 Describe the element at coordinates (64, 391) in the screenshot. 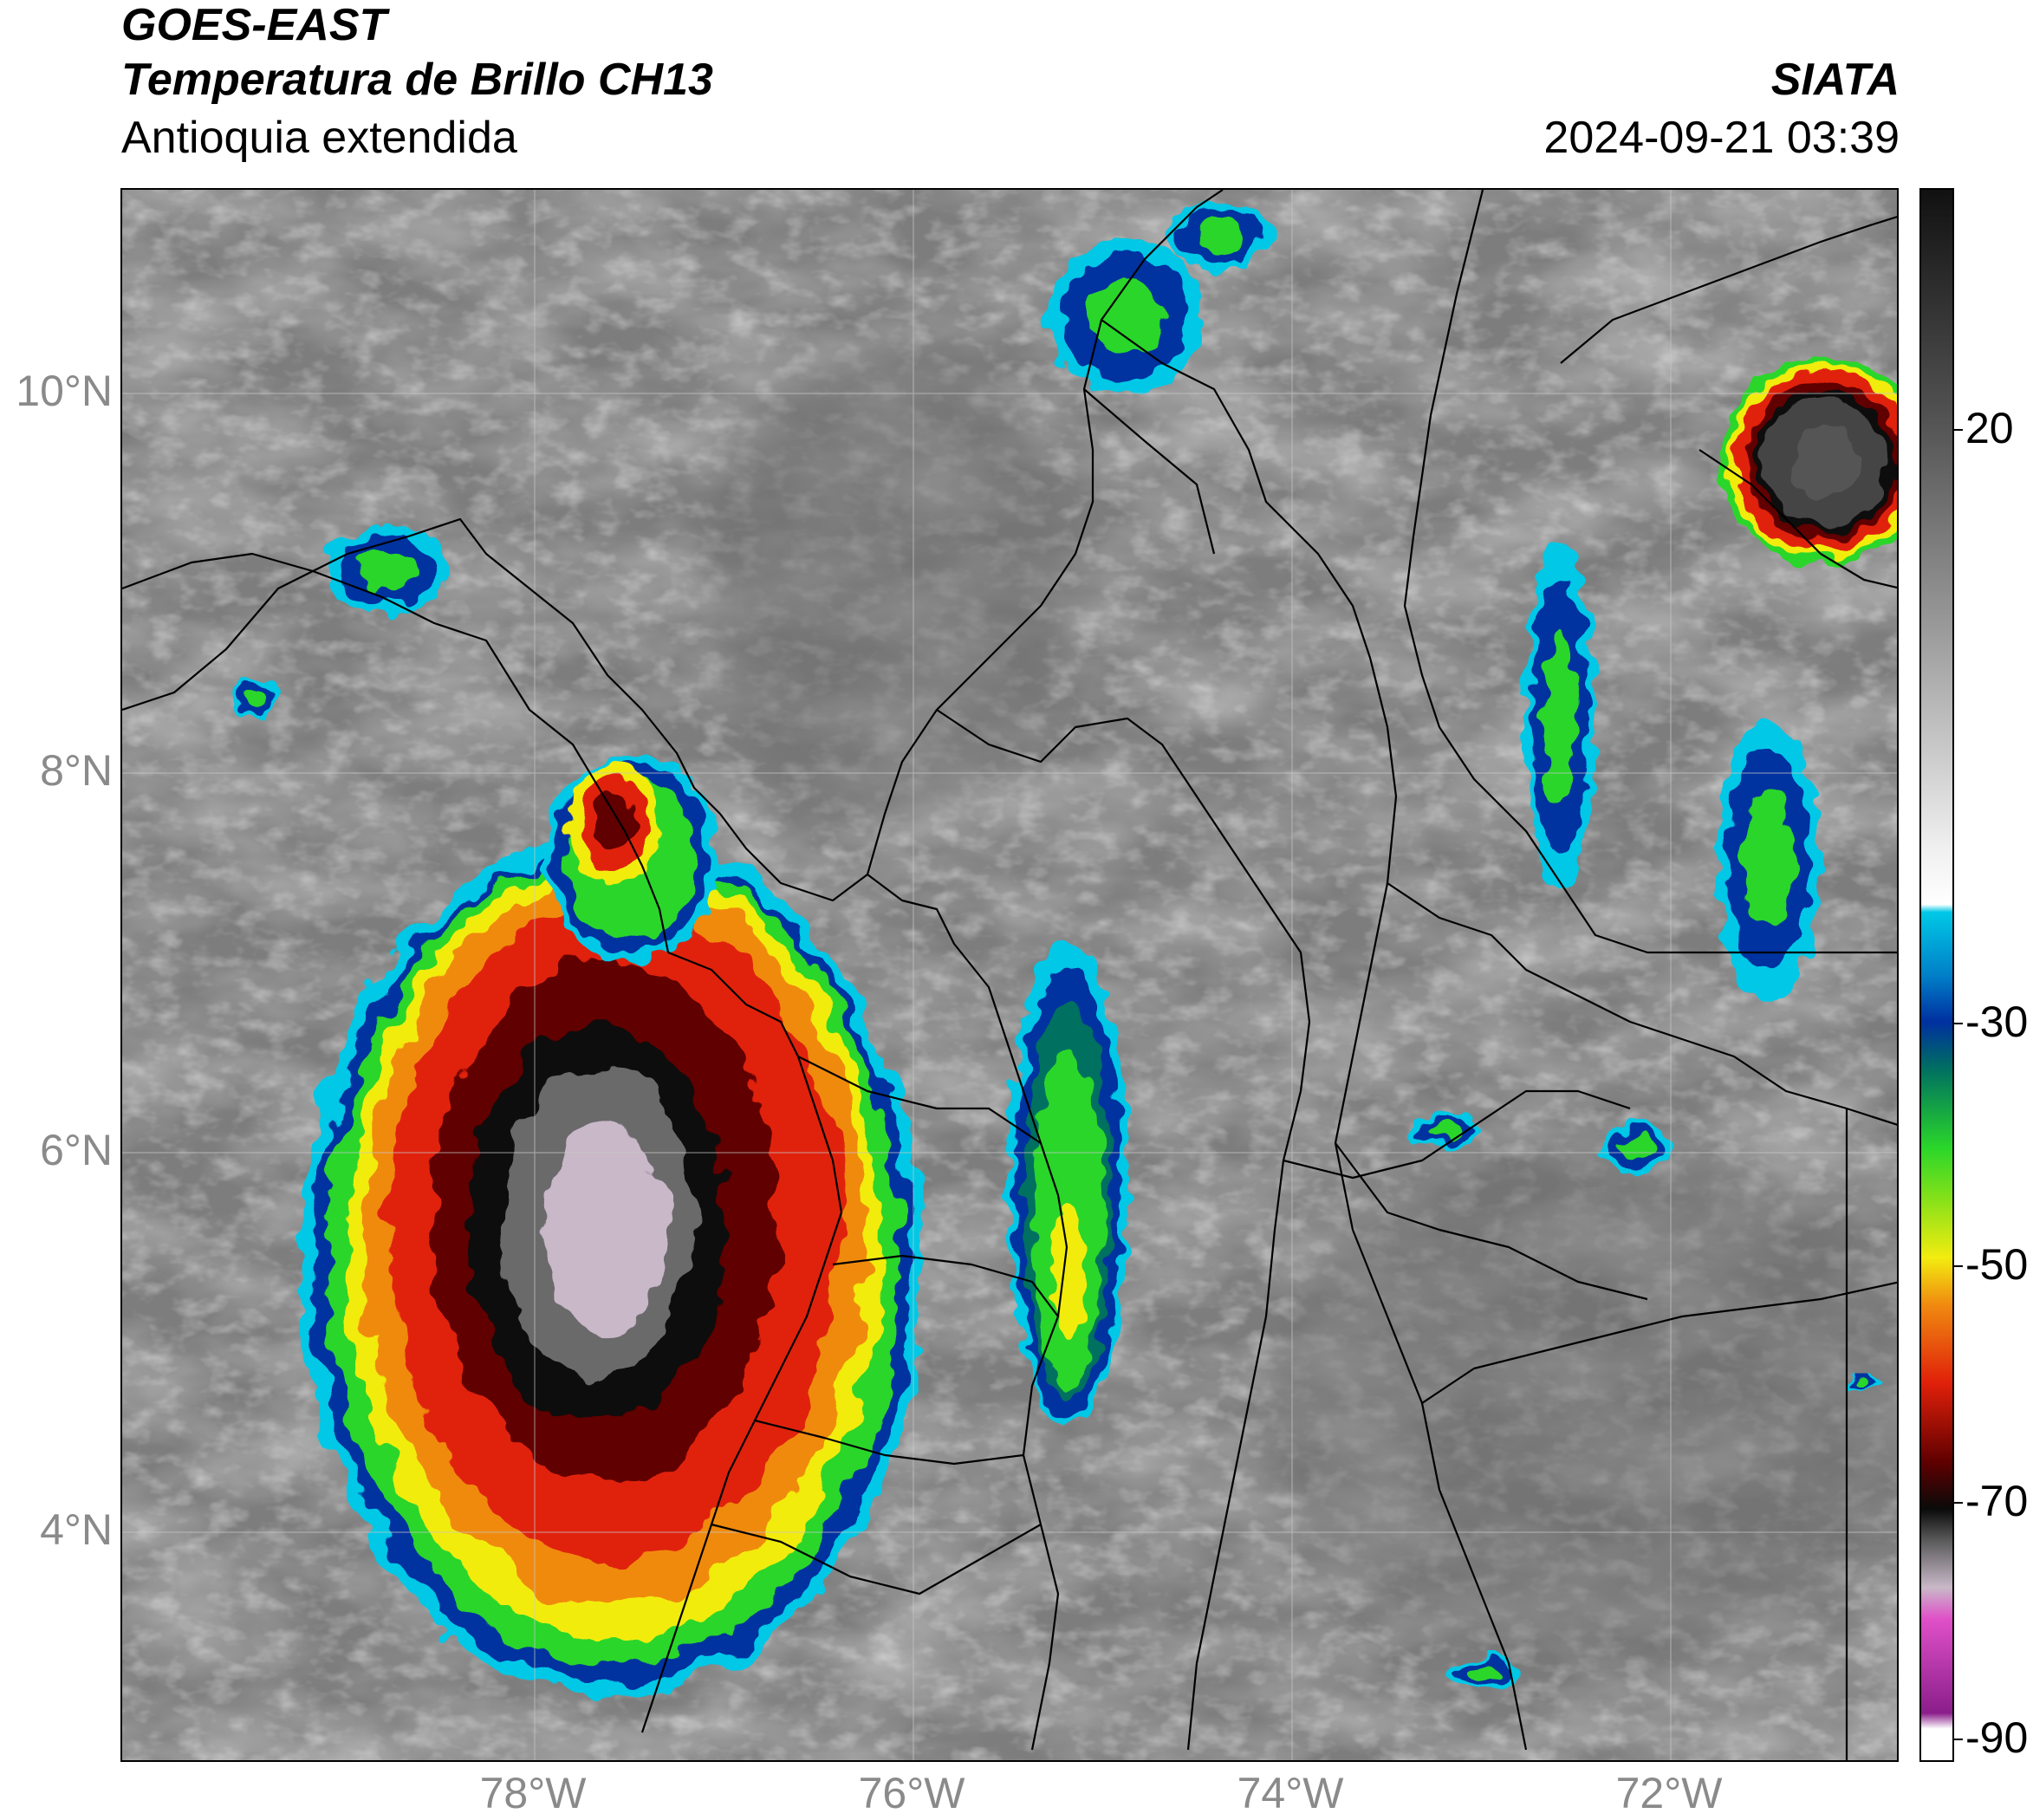

I see `lat-label-10: 10°N` at that location.